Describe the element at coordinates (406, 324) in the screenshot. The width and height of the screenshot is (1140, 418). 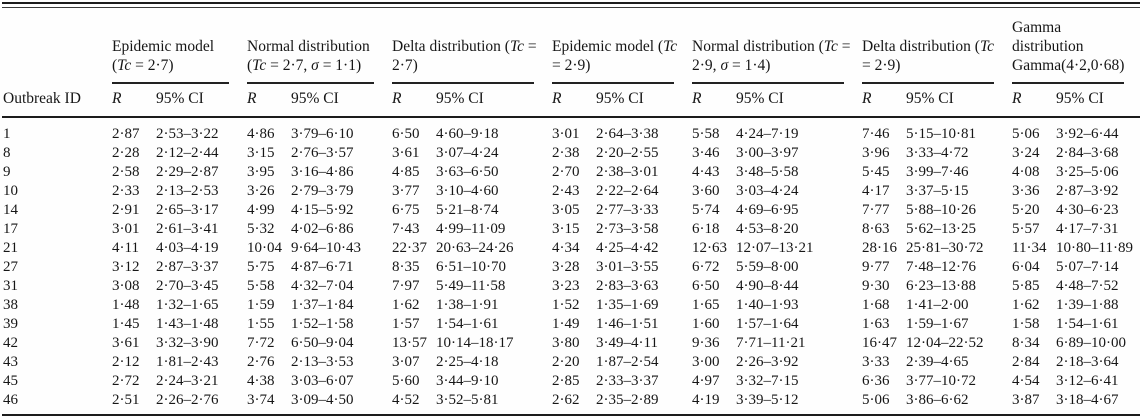
I see `r-estimate: 1·57` at that location.